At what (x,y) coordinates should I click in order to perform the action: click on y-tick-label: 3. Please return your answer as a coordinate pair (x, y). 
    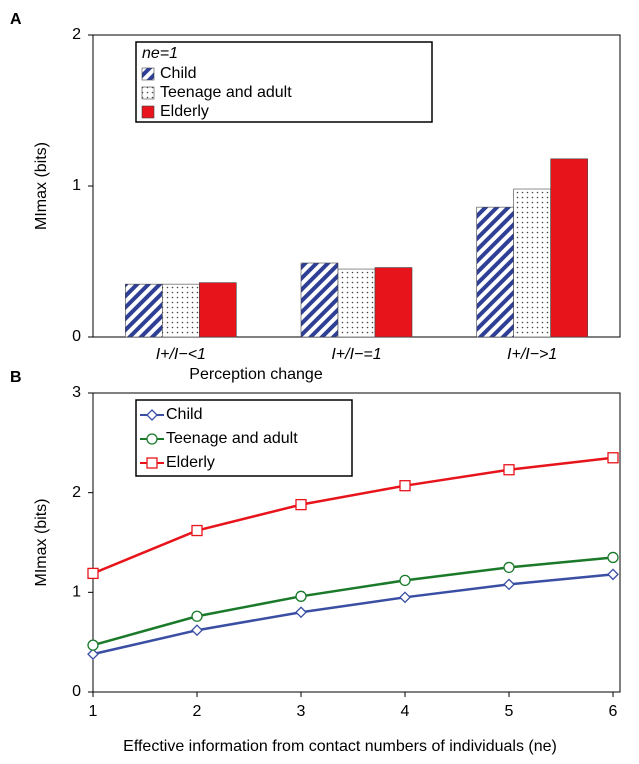
    Looking at the image, I should click on (76, 392).